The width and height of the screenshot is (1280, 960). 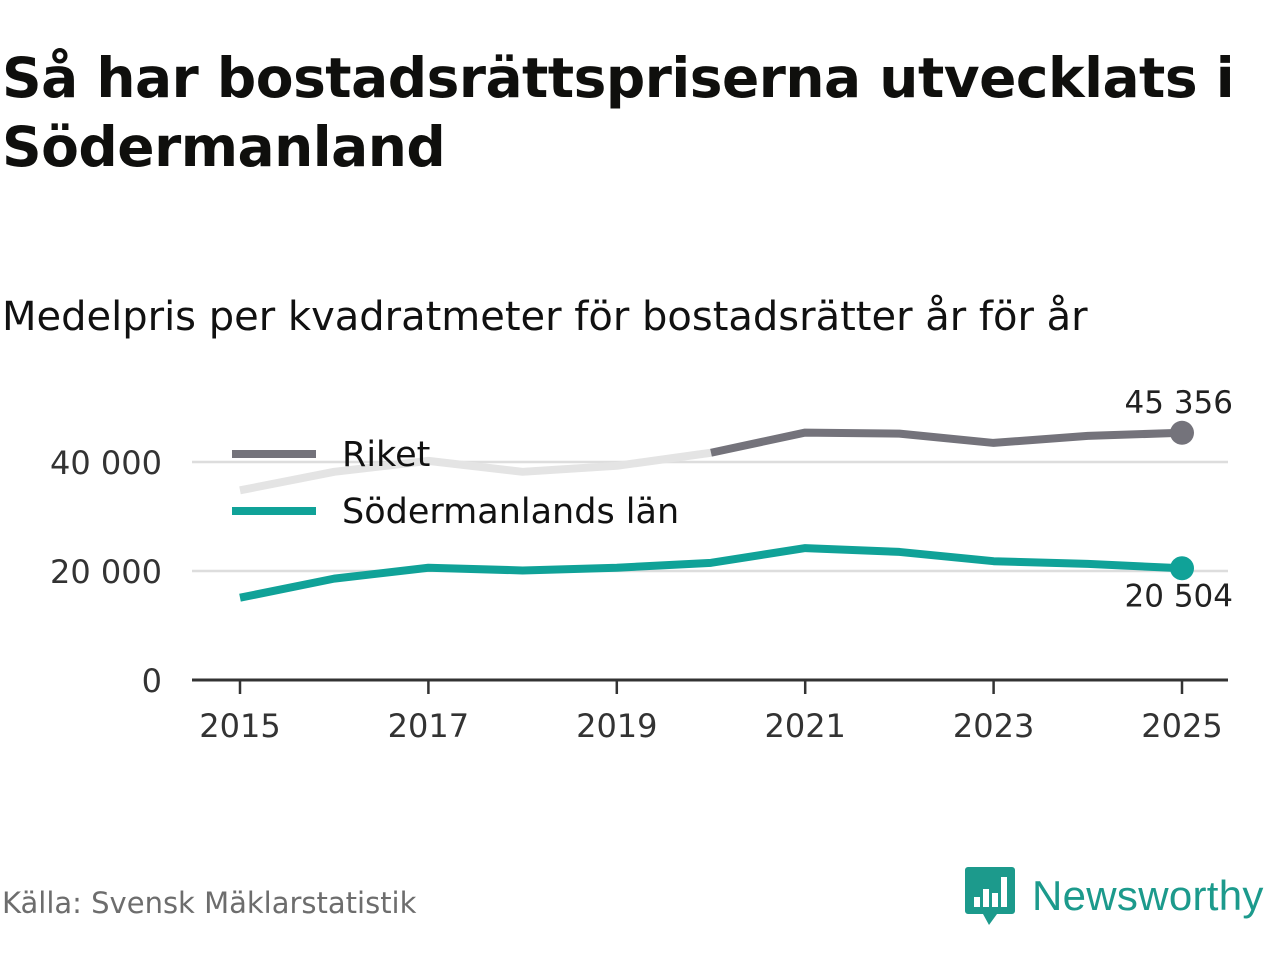 I want to click on x-tick-label: 2019, so click(x=616, y=726).